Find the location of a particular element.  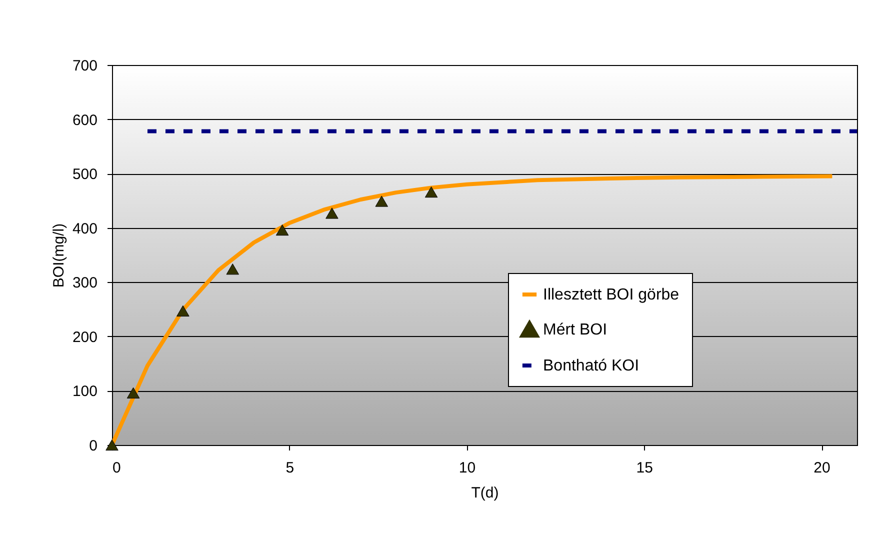

y-axis-title: BOI(mg/l) is located at coordinates (59, 255).